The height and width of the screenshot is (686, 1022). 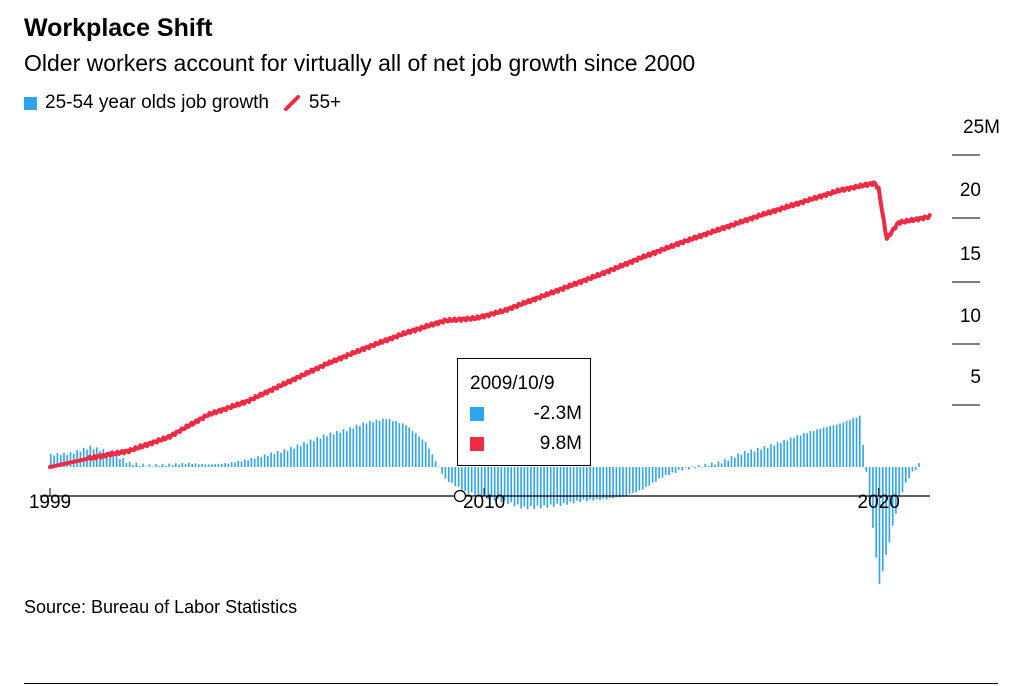 I want to click on legend-item-bars: 25-54 year olds job growth, so click(x=146, y=103).